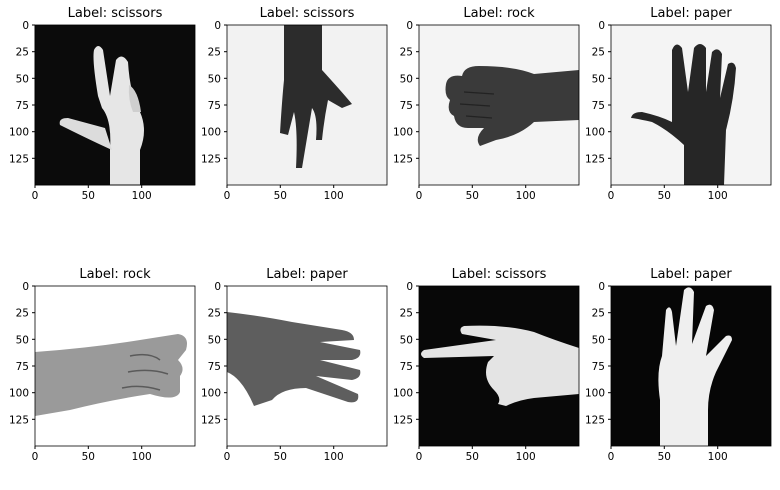 The image size is (780, 490). I want to click on image-panel-6: Label: paper 0 25 50 75 100 125 0 50 100, so click(290, 375).